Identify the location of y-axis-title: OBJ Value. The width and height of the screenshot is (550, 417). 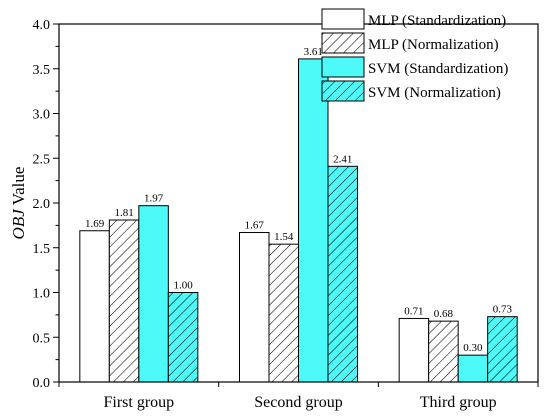
(18, 203).